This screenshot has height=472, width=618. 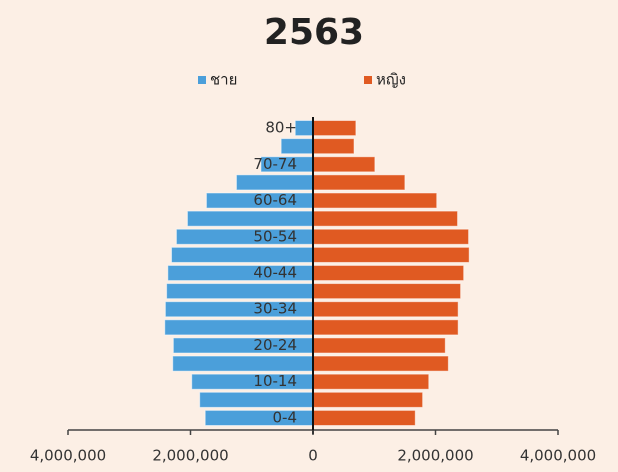 What do you see at coordinates (281, 128) in the screenshot?
I see `age-label: 80+` at bounding box center [281, 128].